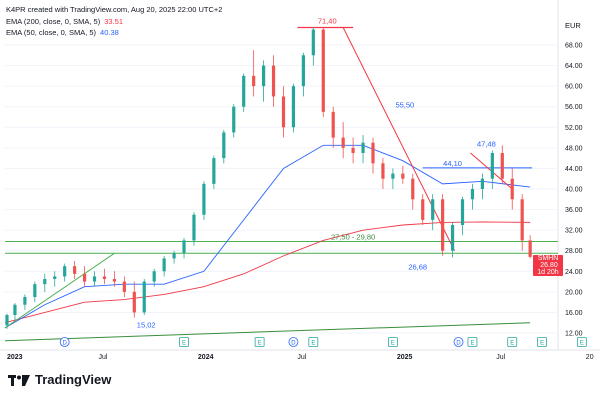 The width and height of the screenshot is (600, 401). I want to click on price-badge: SMHN 26.80 1d 20h, so click(548, 265).